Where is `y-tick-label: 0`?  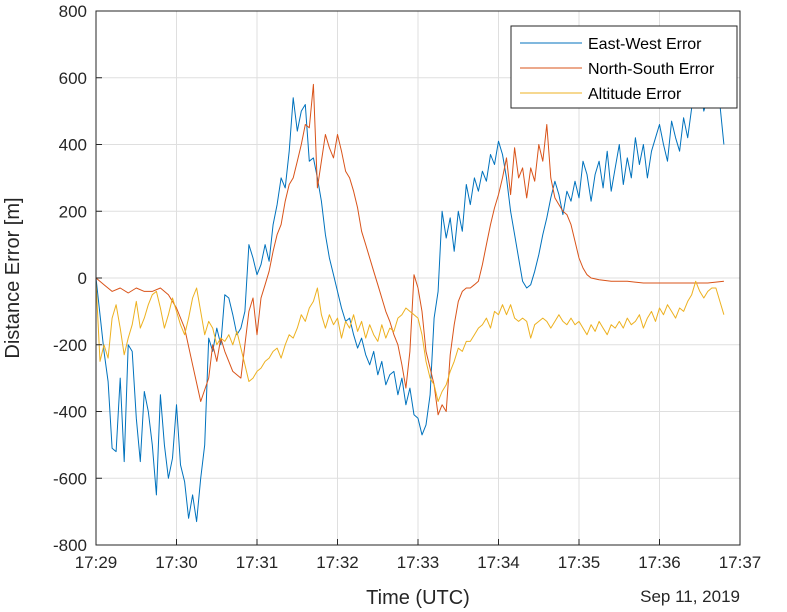 y-tick-label: 0 is located at coordinates (82, 278).